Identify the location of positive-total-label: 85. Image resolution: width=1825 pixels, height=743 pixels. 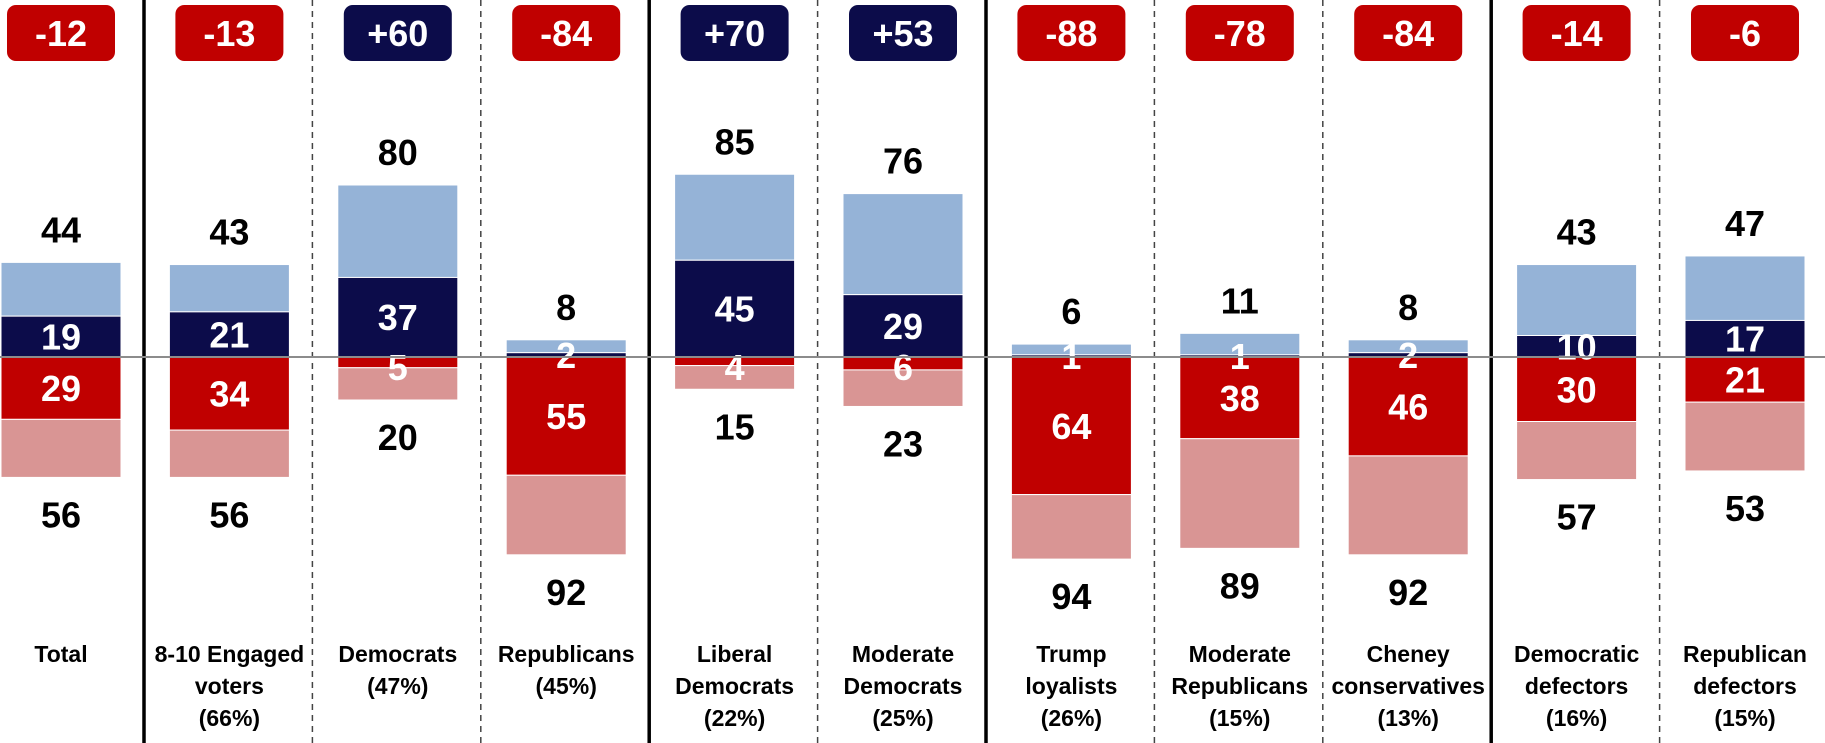
(735, 141).